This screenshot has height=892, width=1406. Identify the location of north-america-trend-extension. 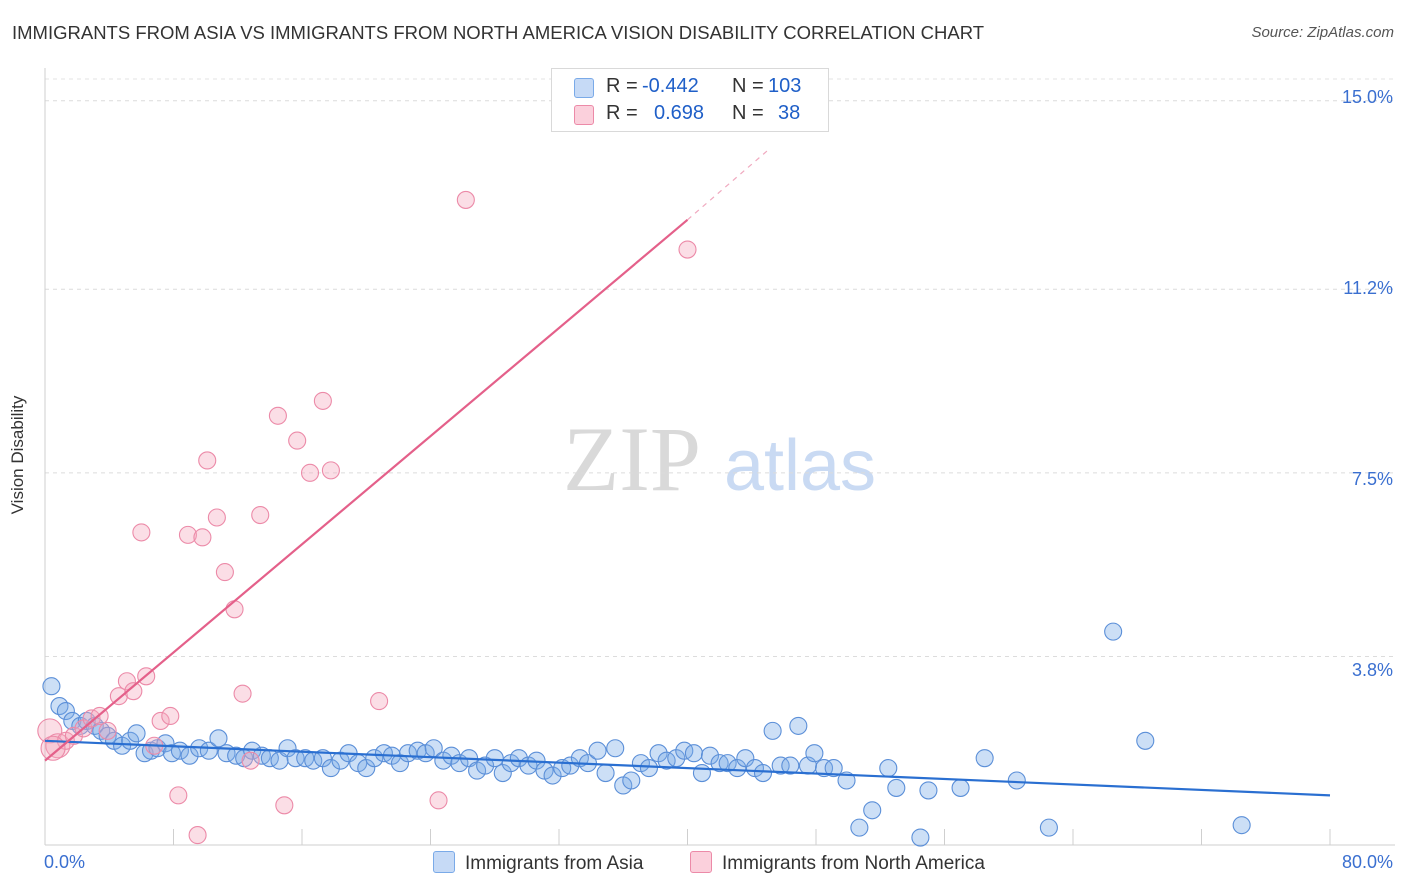
(728, 185).